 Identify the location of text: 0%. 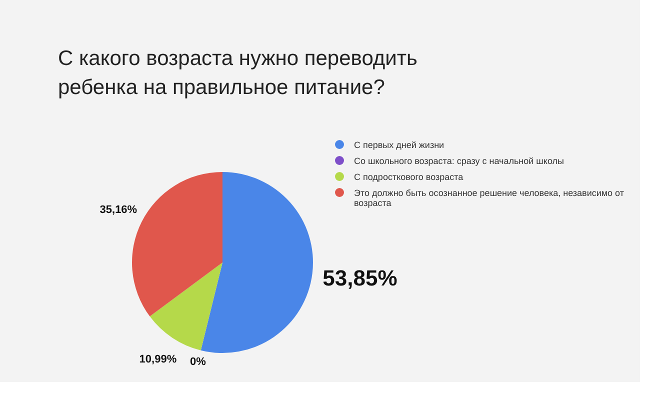
(198, 362).